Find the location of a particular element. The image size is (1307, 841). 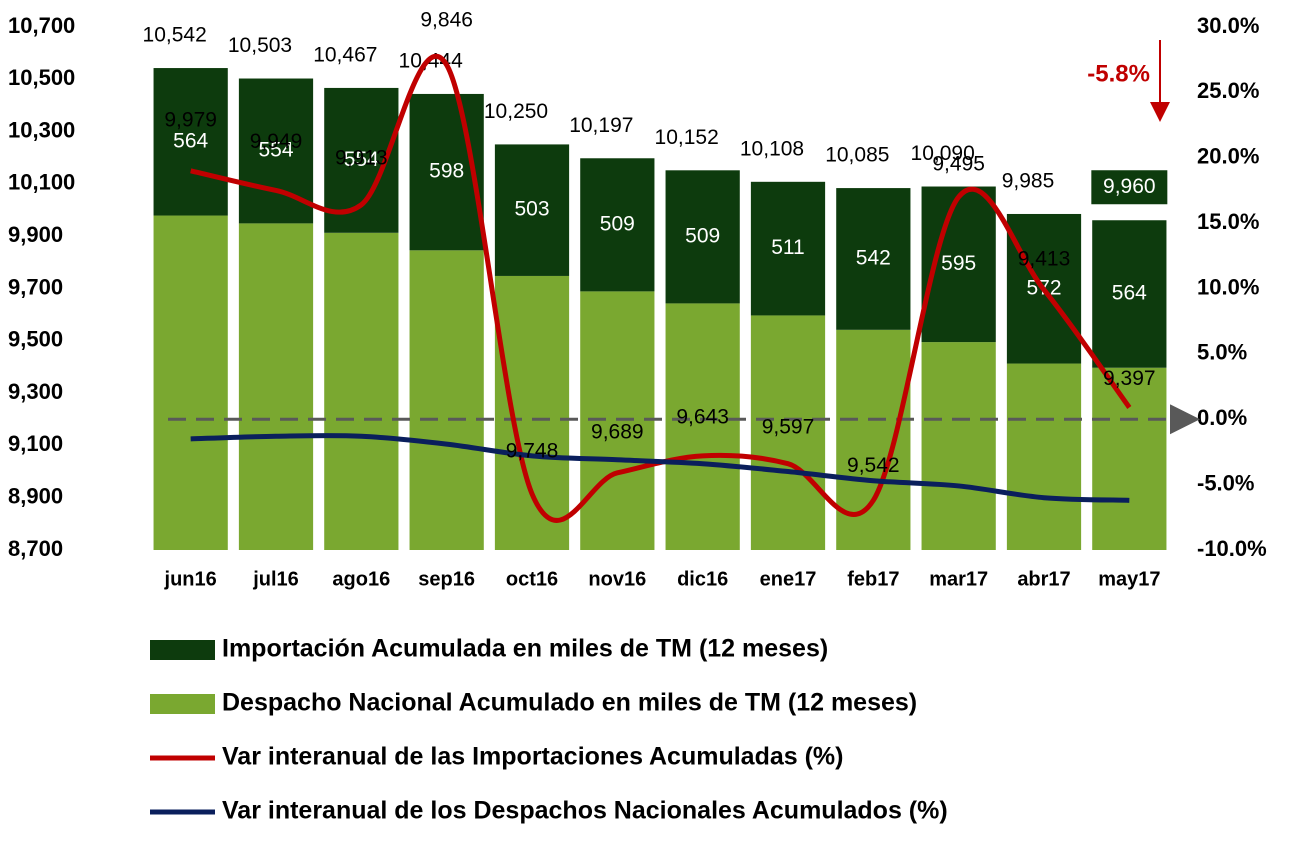

data-label: 511 is located at coordinates (787, 247).